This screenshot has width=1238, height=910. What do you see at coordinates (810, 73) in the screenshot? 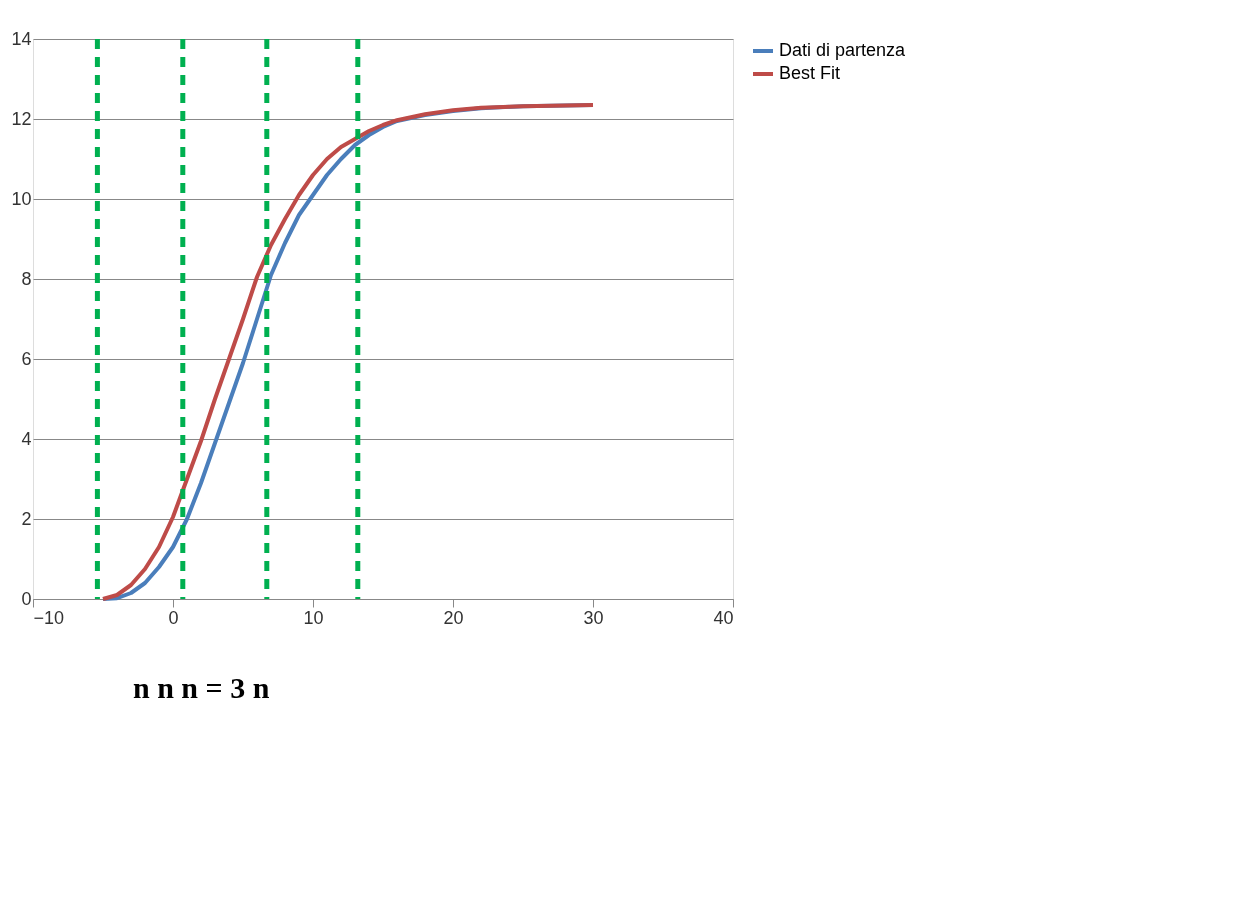
I see `legend-label: Best Fit` at bounding box center [810, 73].